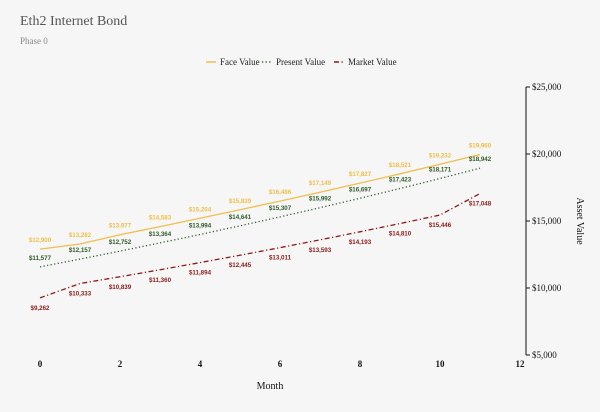  Describe the element at coordinates (360, 364) in the screenshot. I see `x-tick-label: 8` at that location.